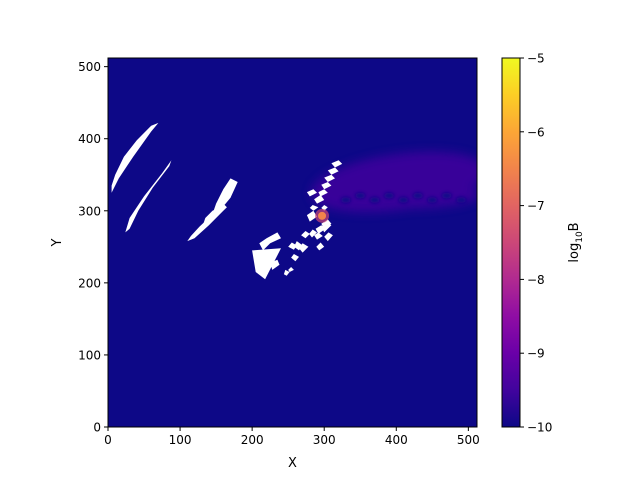 This screenshot has width=640, height=480. I want to click on colorbar, so click(511, 242).